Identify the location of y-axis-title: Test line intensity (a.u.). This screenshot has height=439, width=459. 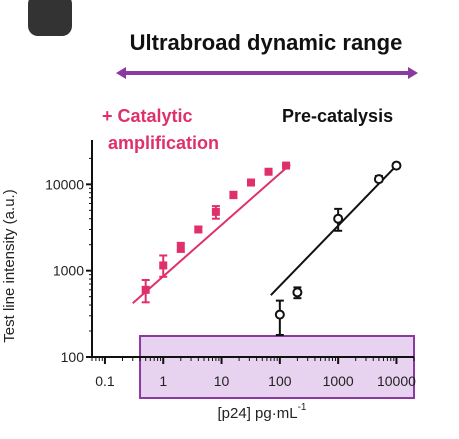
(9, 265).